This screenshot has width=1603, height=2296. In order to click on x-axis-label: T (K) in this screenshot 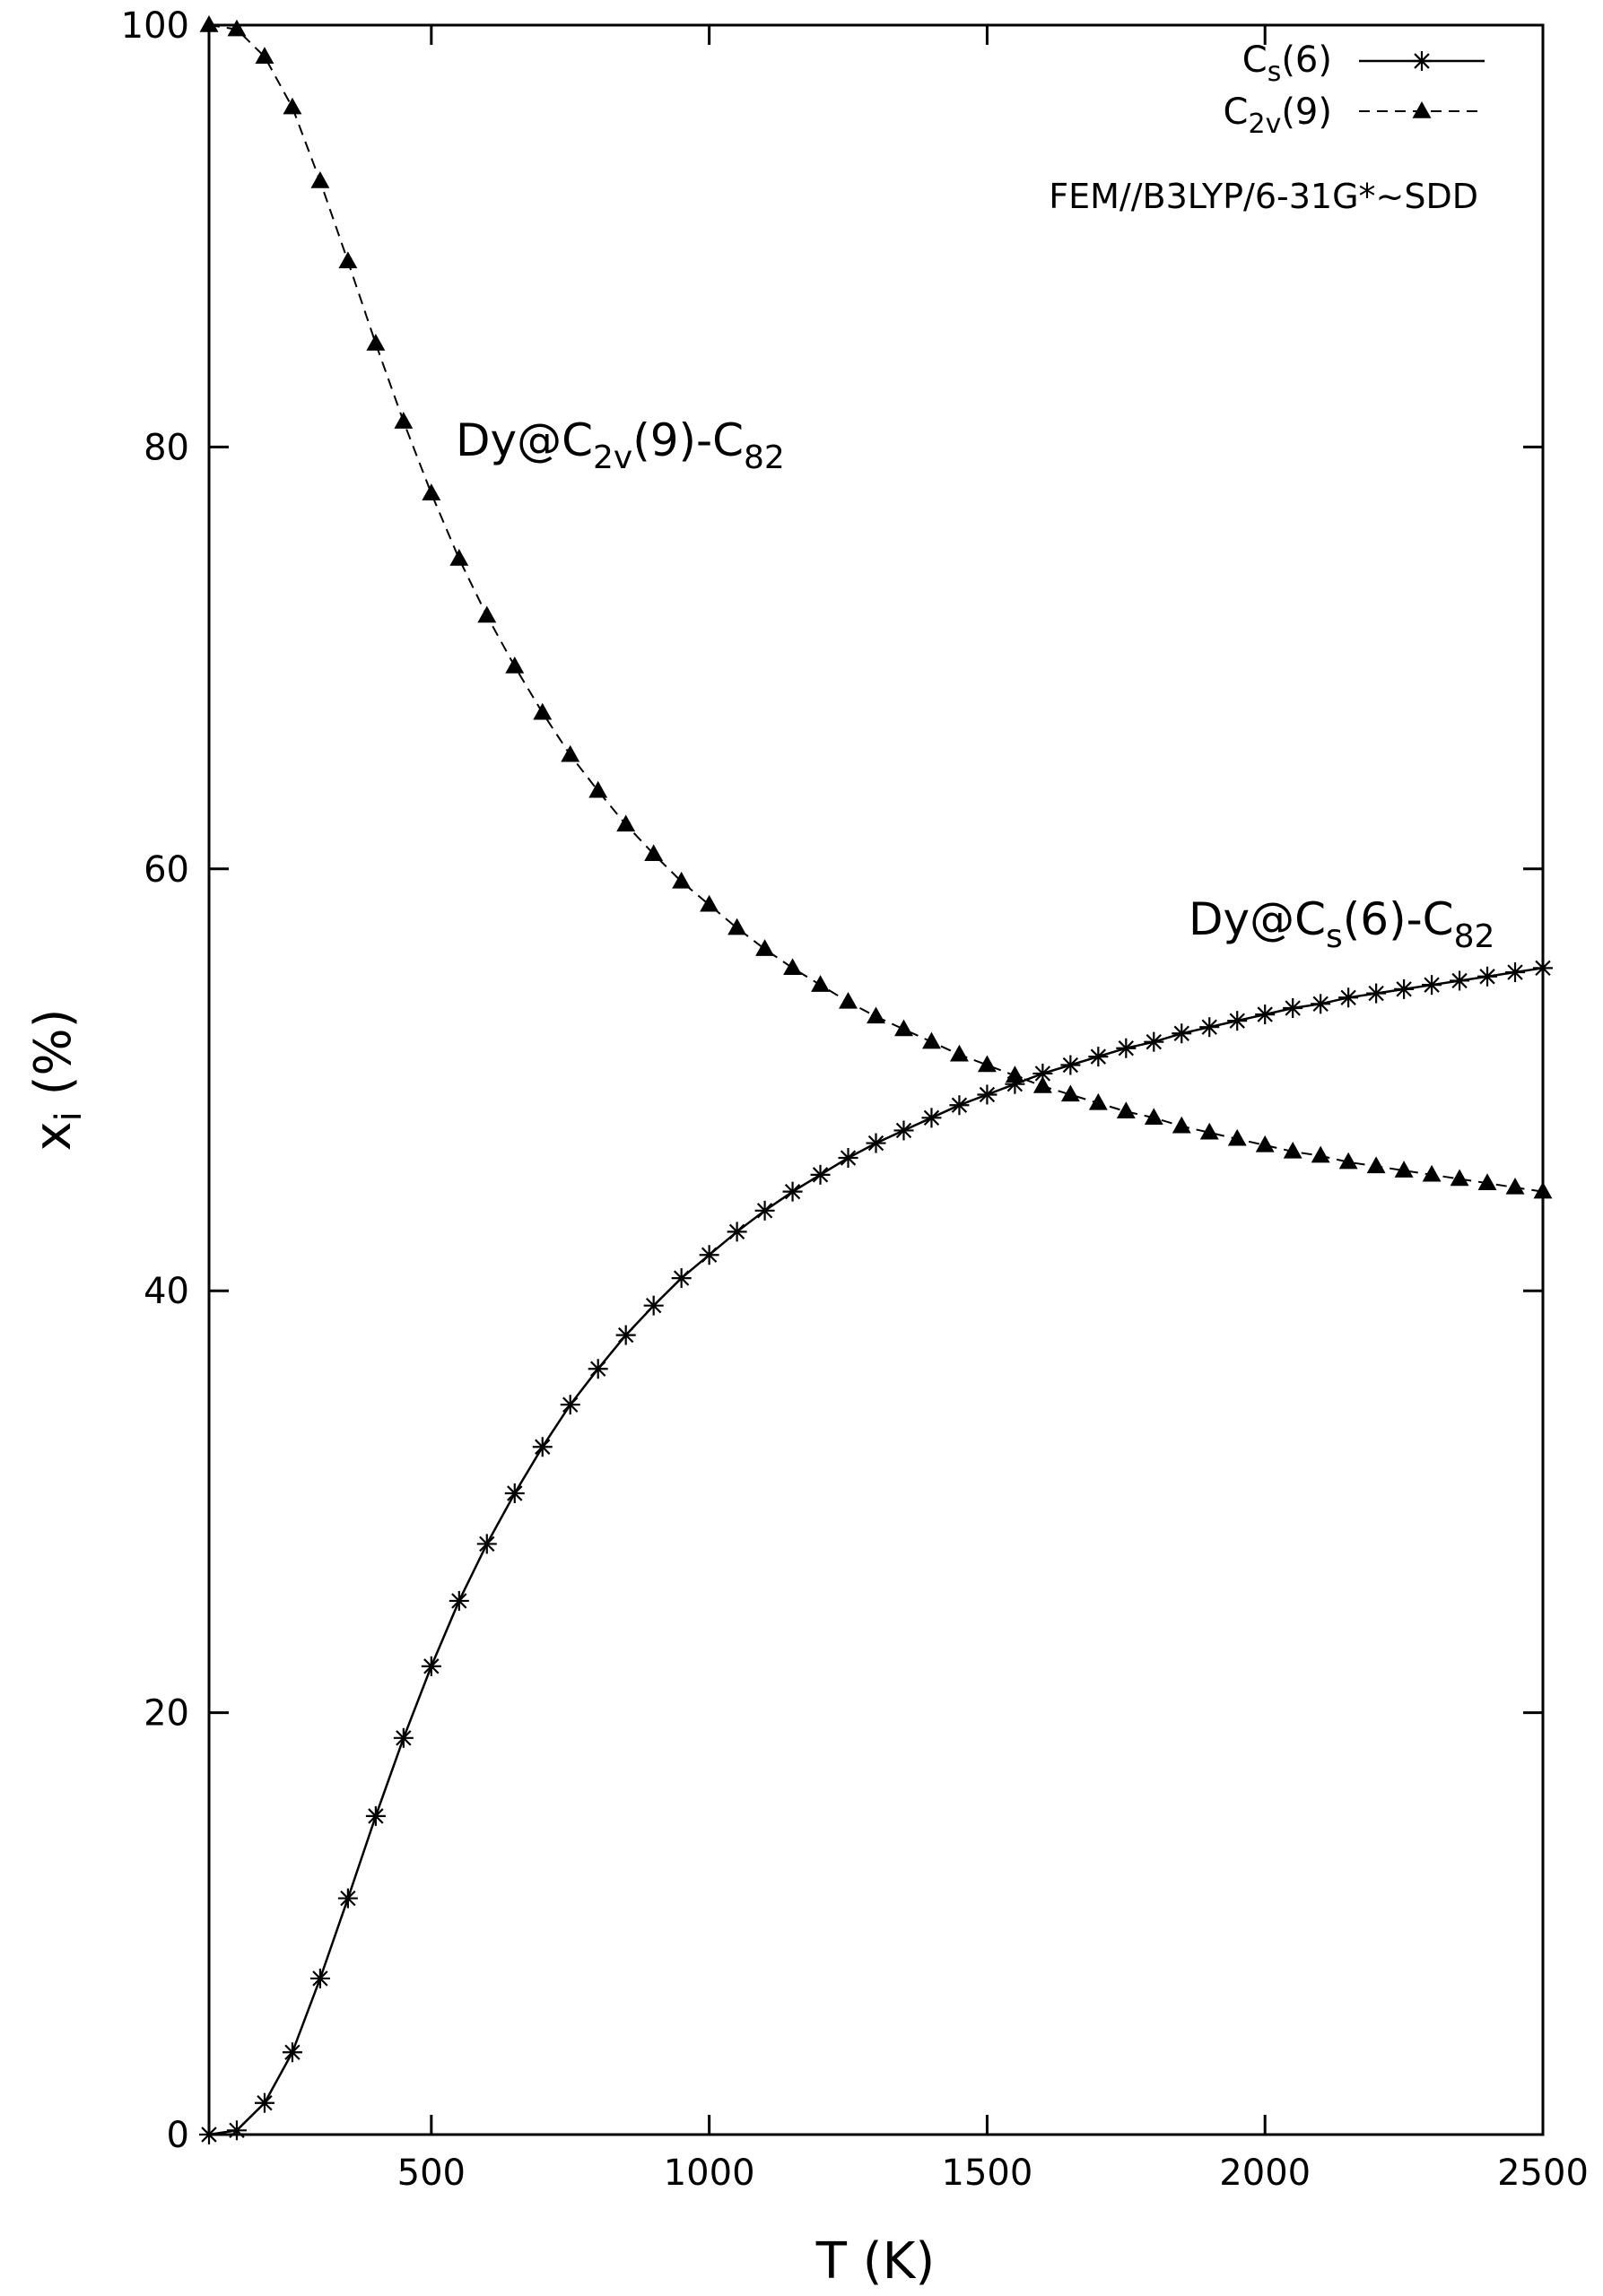, I will do `click(875, 2261)`.